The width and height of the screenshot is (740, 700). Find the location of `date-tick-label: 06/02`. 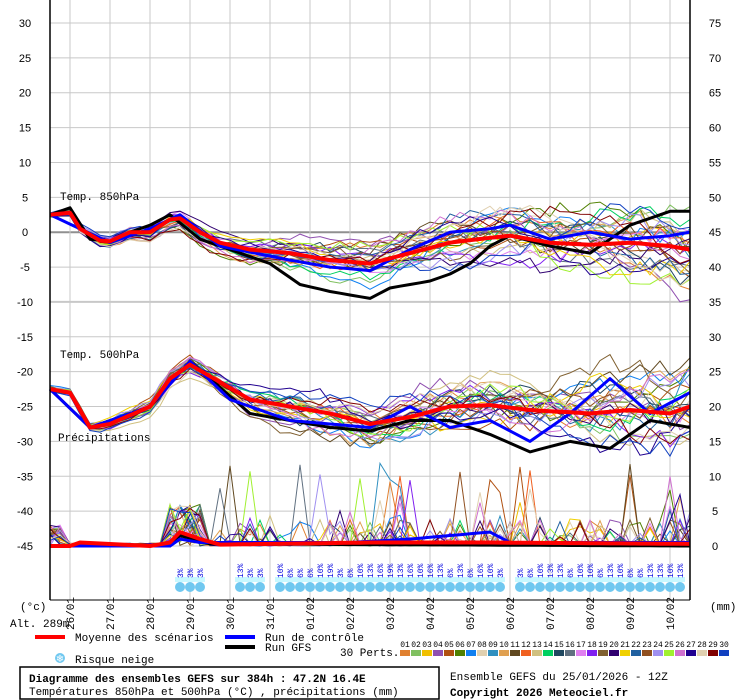

date-tick-label: 06/02 is located at coordinates (512, 613).